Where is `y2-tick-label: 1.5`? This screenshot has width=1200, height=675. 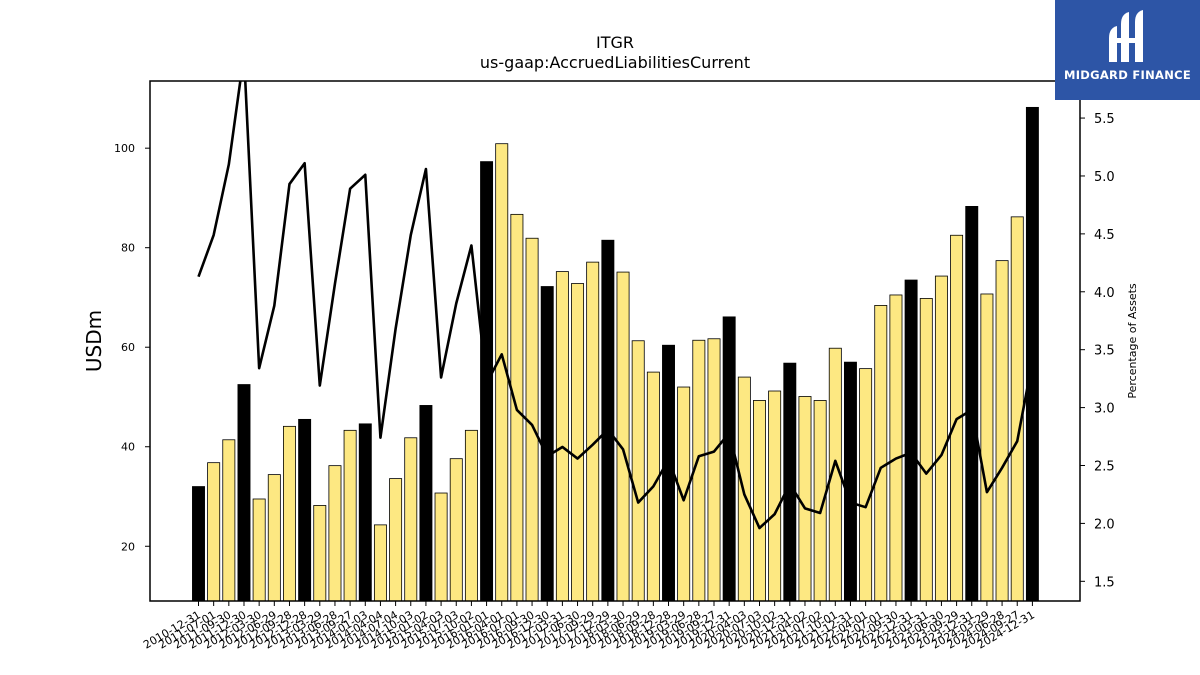 y2-tick-label: 1.5 is located at coordinates (1104, 582).